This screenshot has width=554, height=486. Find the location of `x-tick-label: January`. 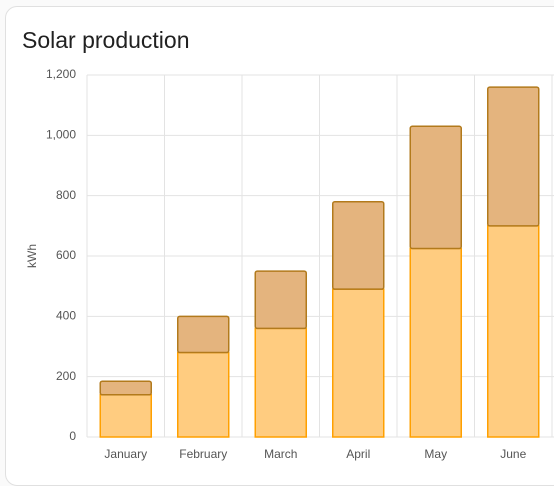

x-tick-label: January is located at coordinates (125, 454).